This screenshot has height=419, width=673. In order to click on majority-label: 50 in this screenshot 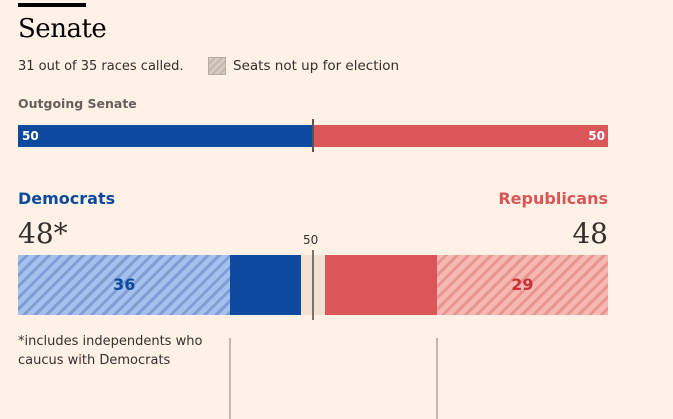, I will do `click(311, 240)`.